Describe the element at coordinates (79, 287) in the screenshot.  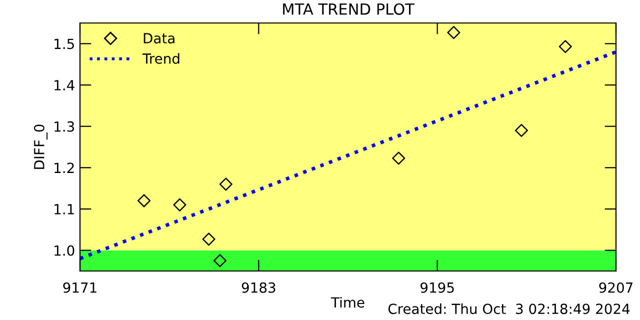
I see `x-tick-label: 9171` at that location.